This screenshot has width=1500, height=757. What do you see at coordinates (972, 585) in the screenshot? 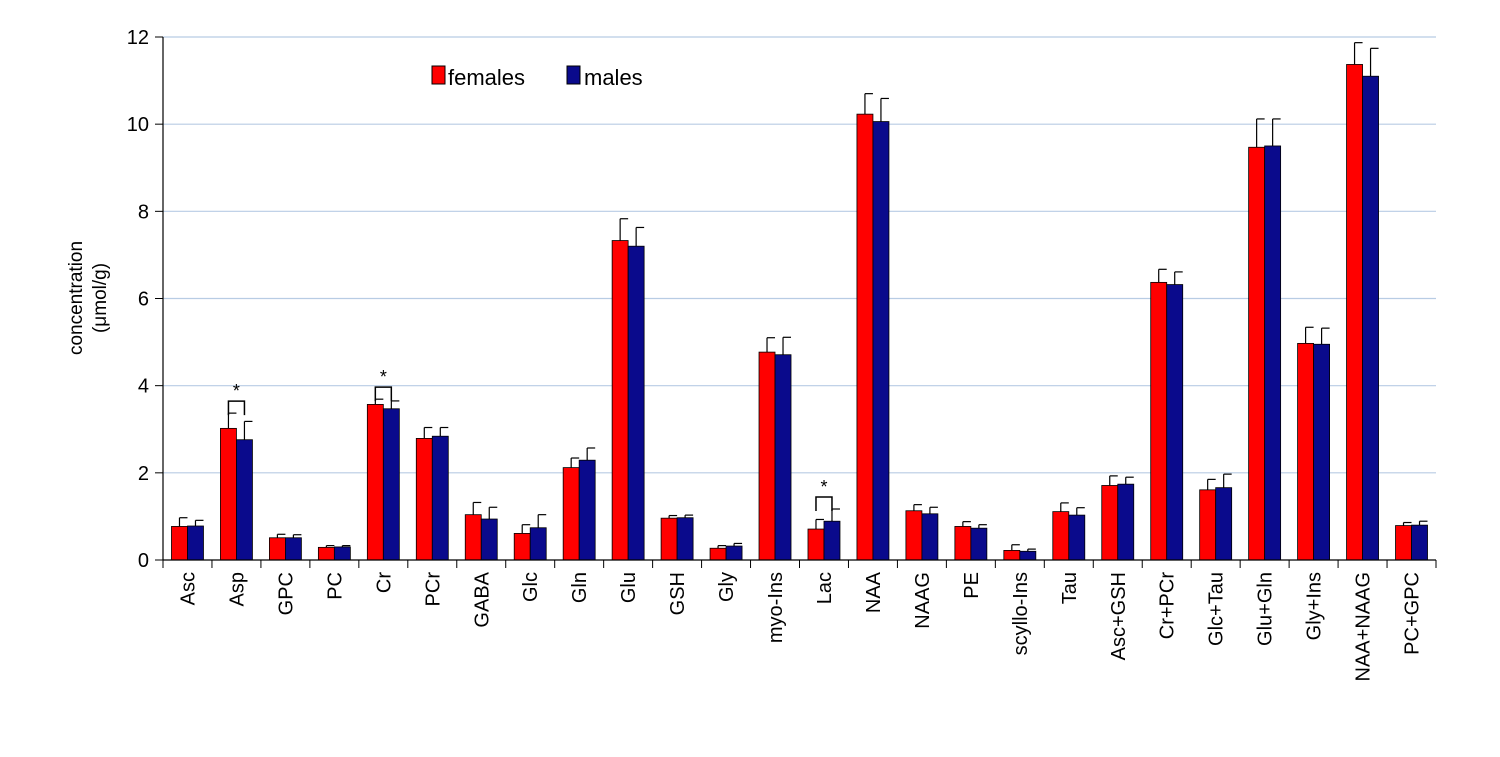
I see `x-category-label: PE` at bounding box center [972, 585].